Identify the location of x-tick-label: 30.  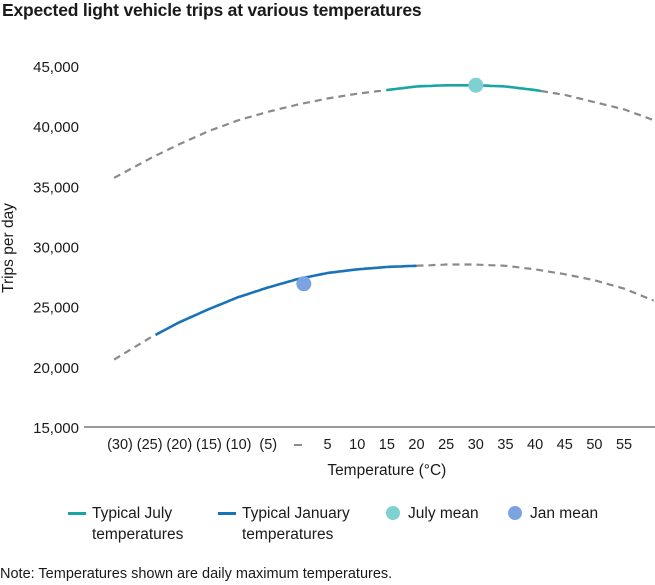
(476, 445).